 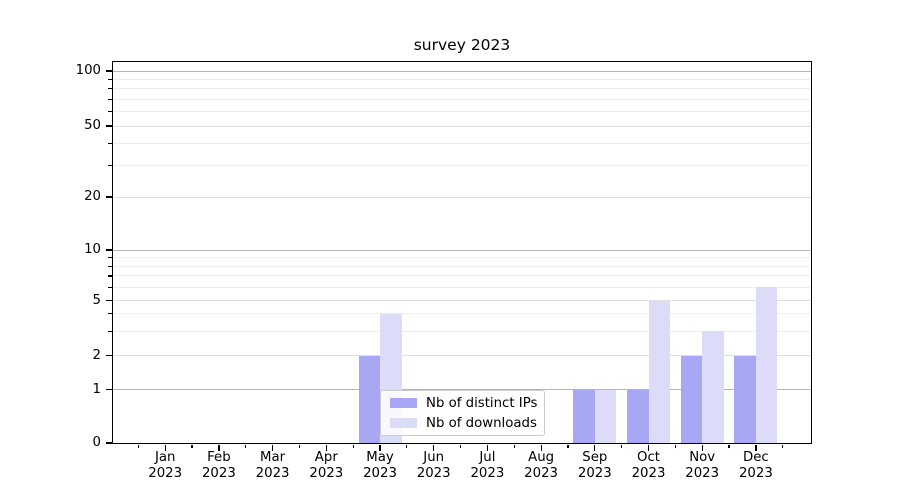 I want to click on x-tick-aug-2023, so click(x=541, y=447).